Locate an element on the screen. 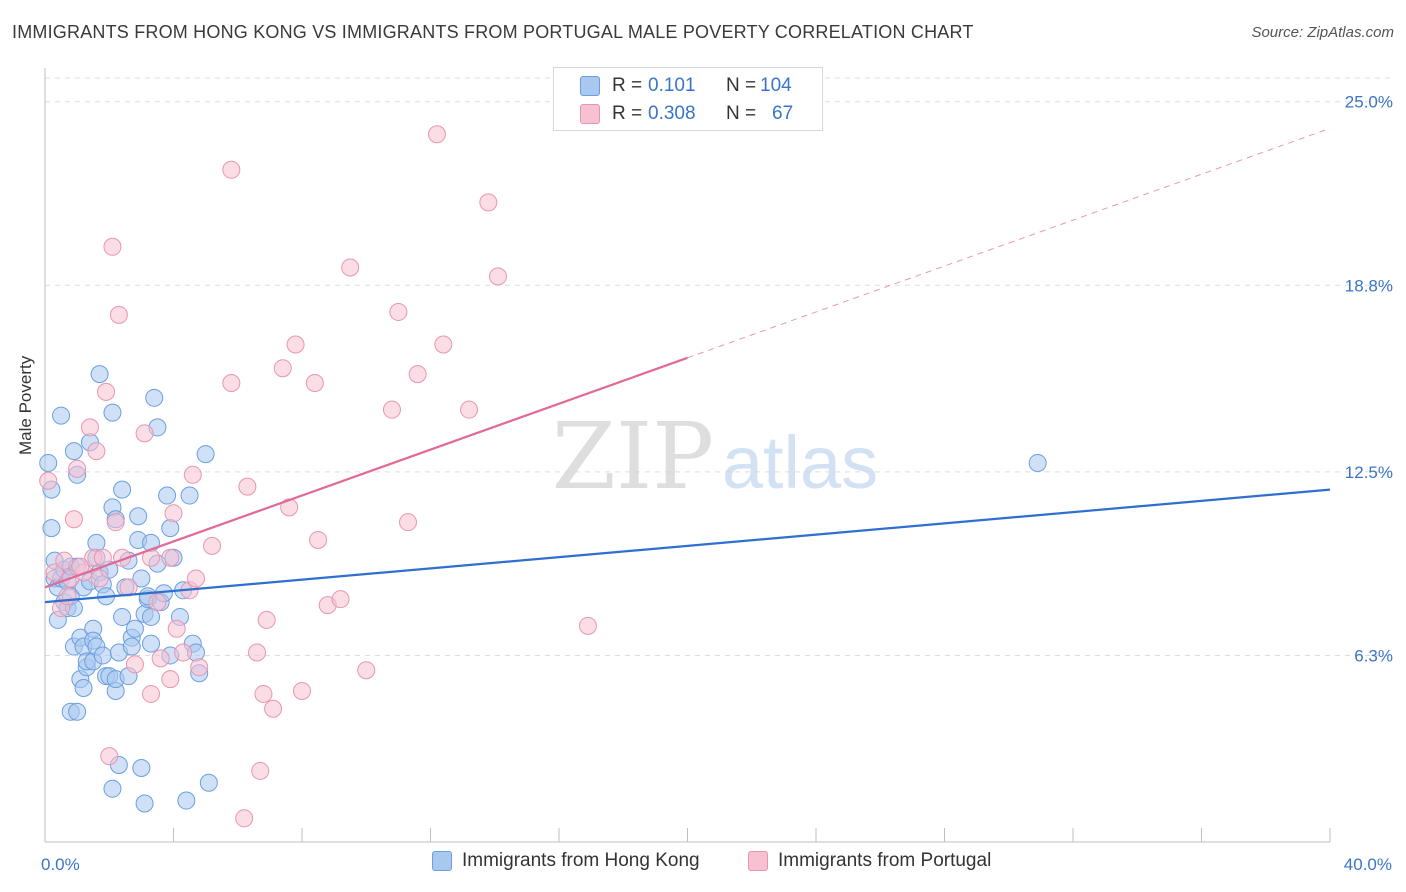  legend-swatch-portugal is located at coordinates (758, 861).